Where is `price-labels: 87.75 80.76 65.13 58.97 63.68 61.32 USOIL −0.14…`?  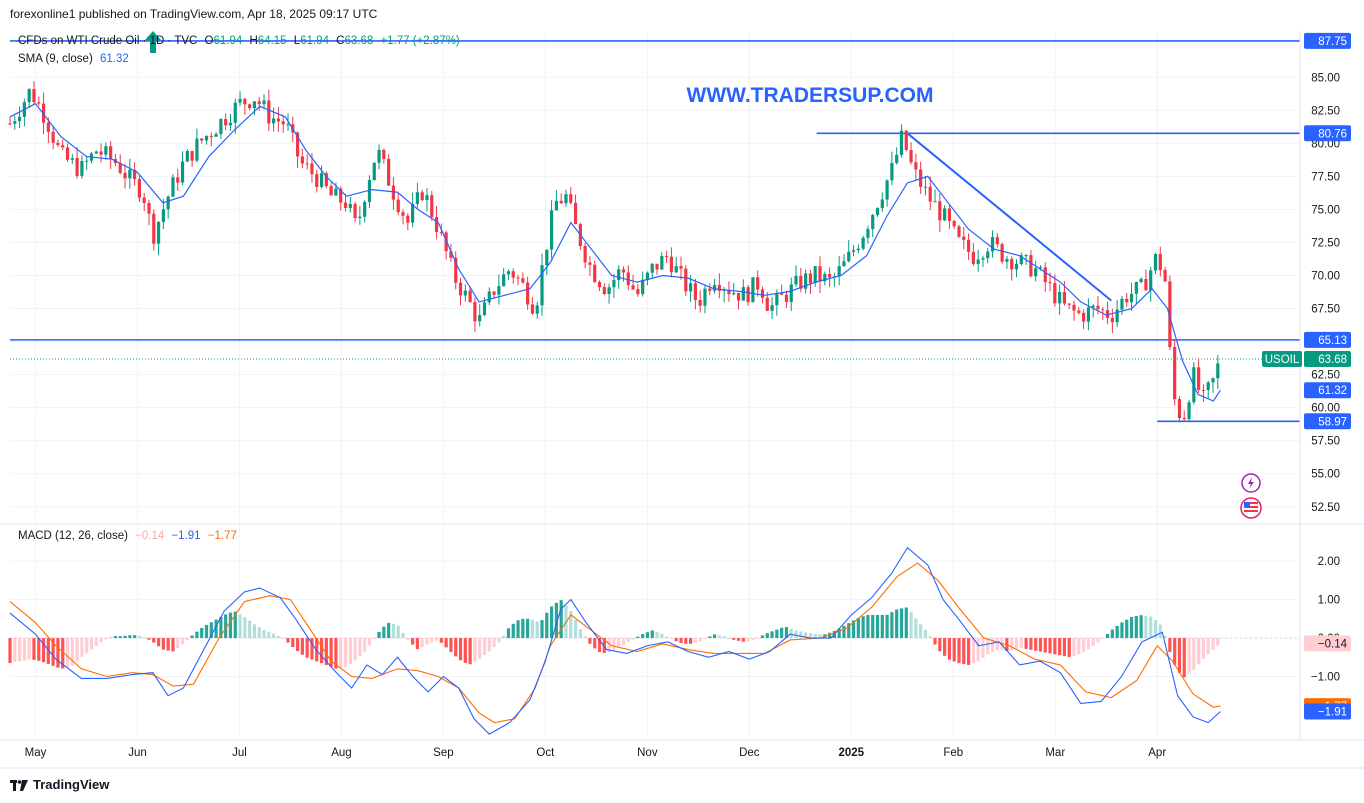 price-labels: 87.75 80.76 65.13 58.97 63.68 61.32 USOIL −0.14… is located at coordinates (1306, 376).